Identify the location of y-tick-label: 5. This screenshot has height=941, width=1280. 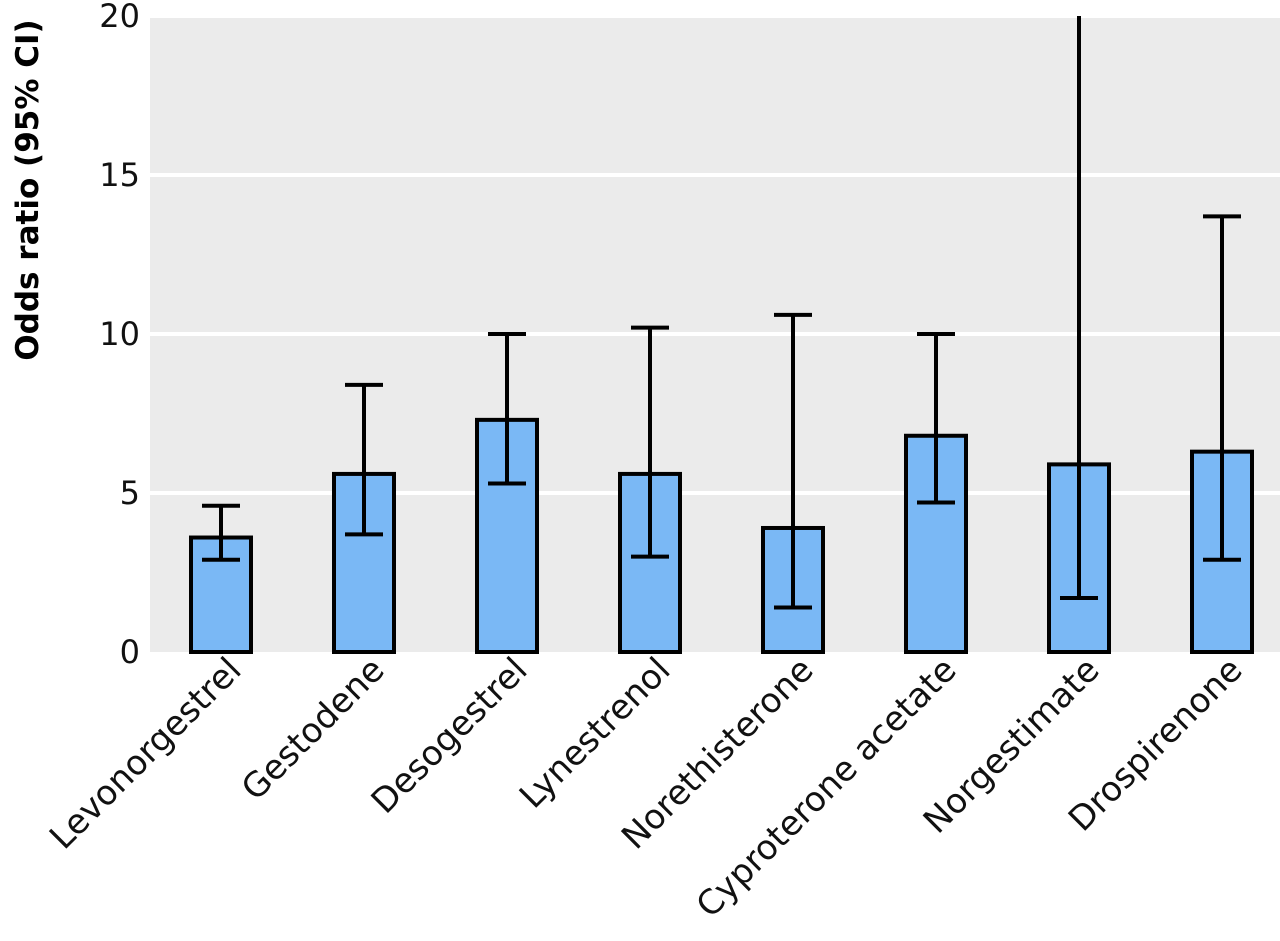
(130, 493).